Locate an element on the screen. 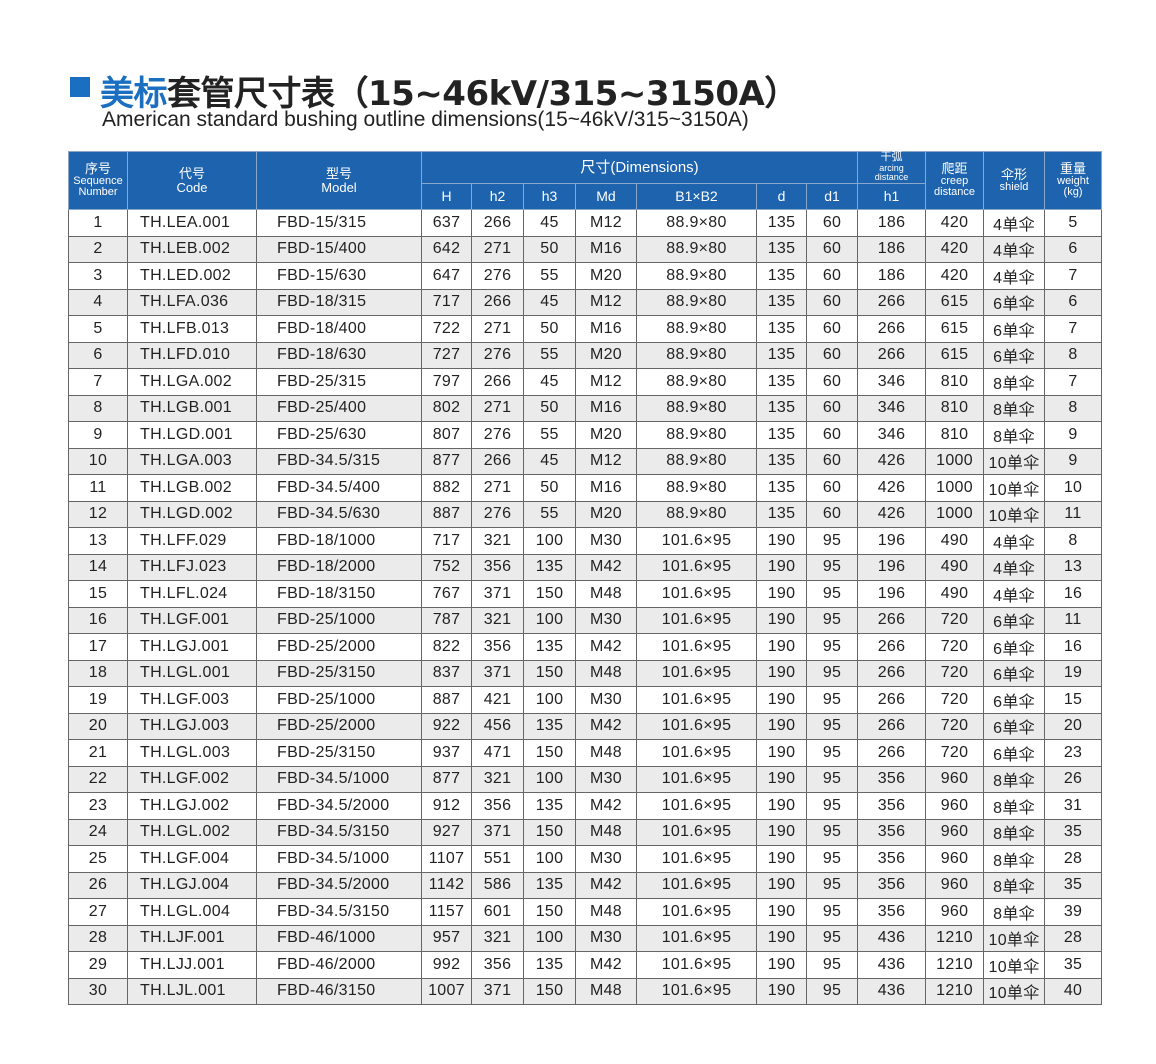 This screenshot has height=1064, width=1156. table-cell: 45 is located at coordinates (549, 223).